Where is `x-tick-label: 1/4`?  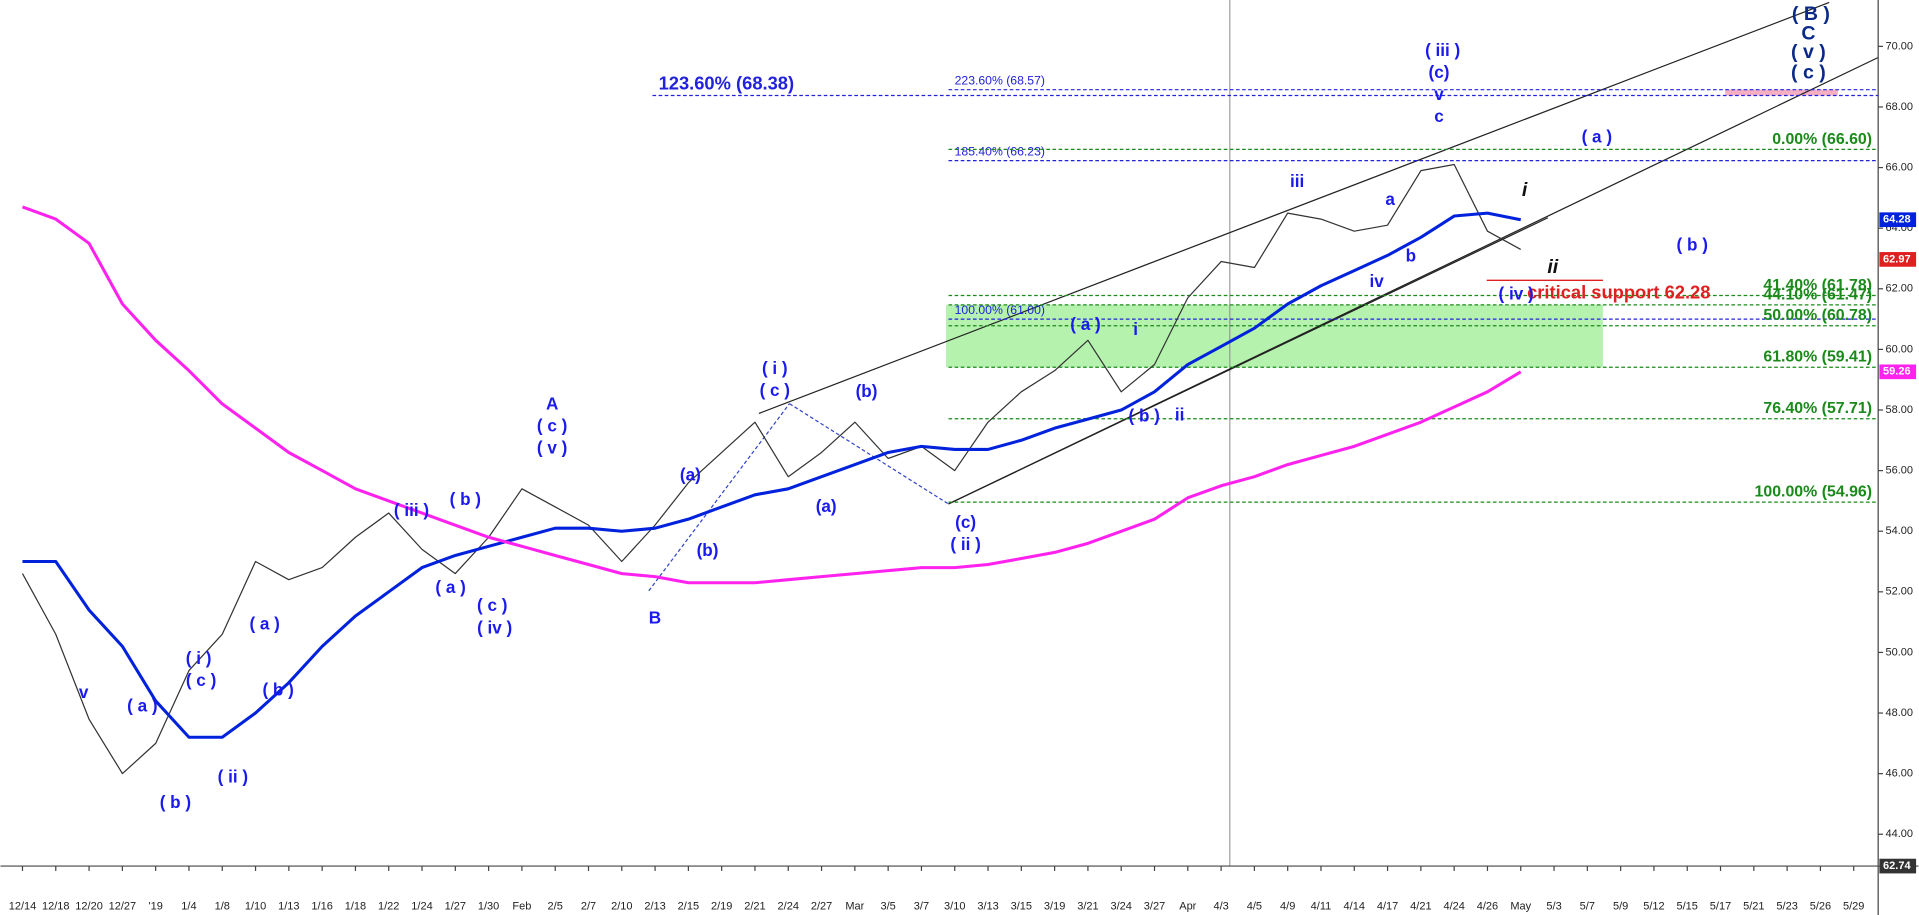 x-tick-label: 1/4 is located at coordinates (188, 906).